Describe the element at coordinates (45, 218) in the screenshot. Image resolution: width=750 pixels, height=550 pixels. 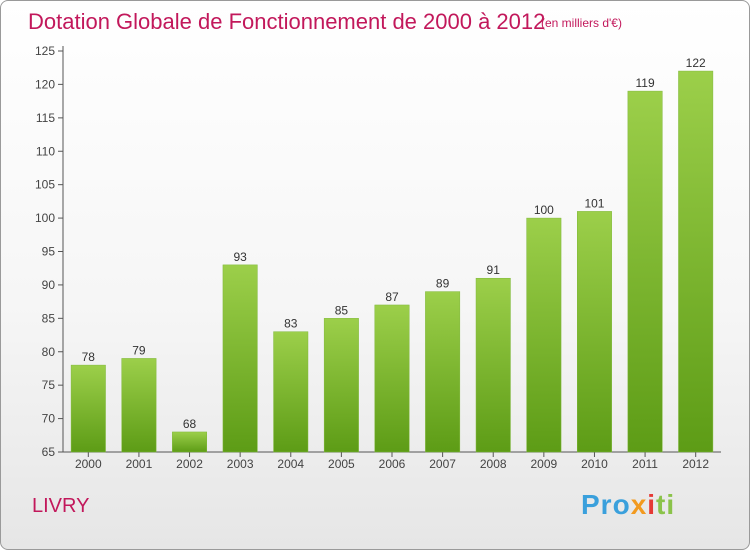
I see `y-tick-label: 100` at that location.